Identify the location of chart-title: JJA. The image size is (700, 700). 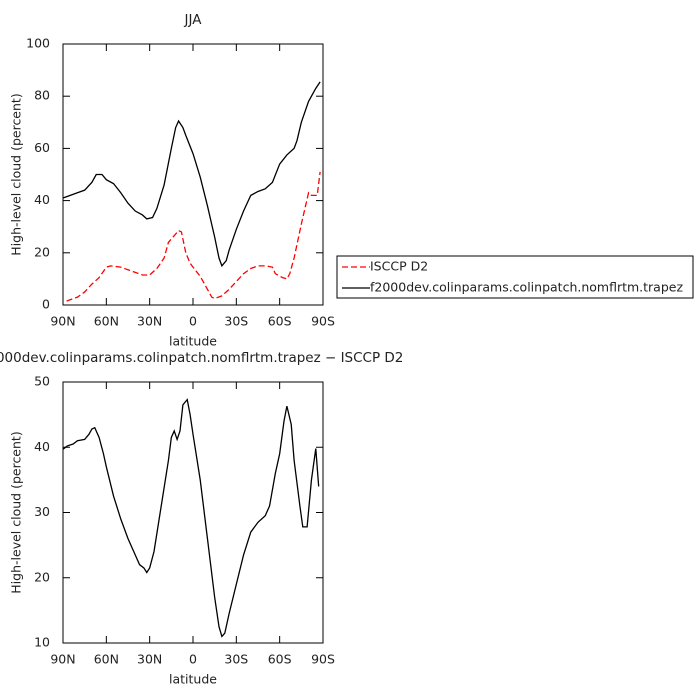
(193, 20).